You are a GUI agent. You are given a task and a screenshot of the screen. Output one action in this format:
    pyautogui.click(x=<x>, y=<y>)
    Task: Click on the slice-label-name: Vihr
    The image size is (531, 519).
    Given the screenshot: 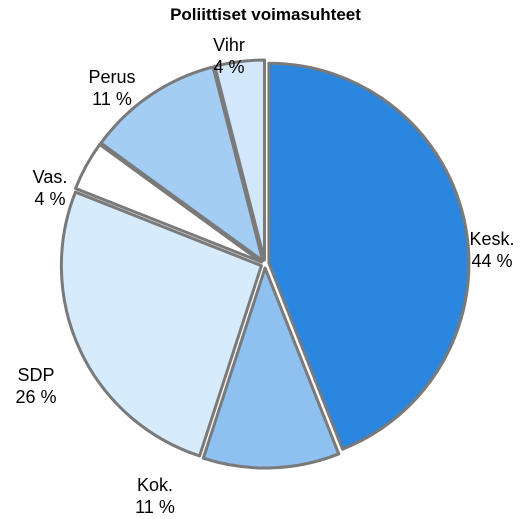 What is the action you would take?
    pyautogui.click(x=229, y=45)
    